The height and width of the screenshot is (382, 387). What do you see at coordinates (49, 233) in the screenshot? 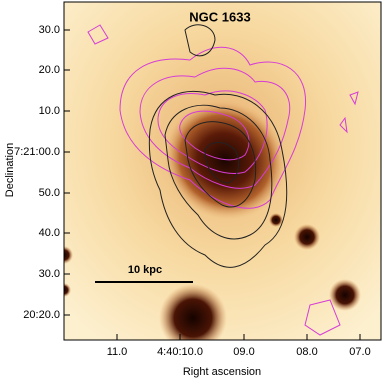
I see `y-tick-label: 40.0` at bounding box center [49, 233].